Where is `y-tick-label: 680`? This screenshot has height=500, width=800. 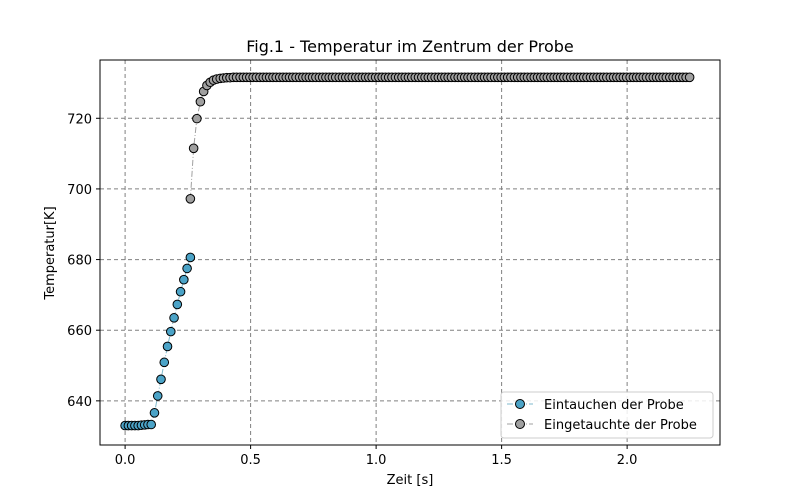 y-tick-label: 680 is located at coordinates (79, 261).